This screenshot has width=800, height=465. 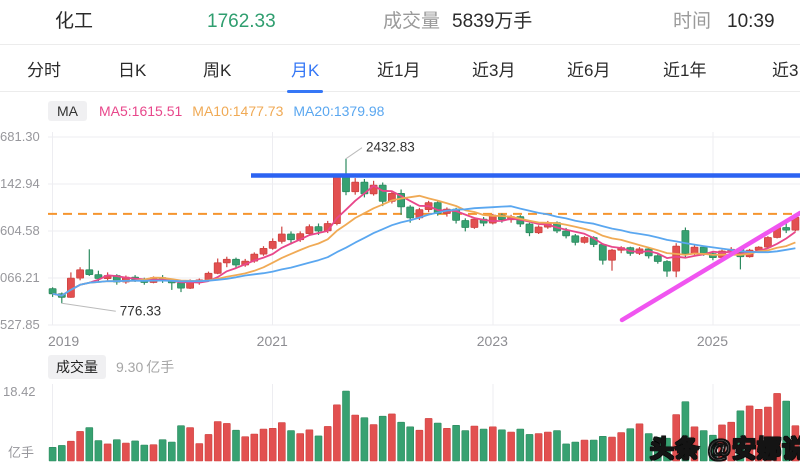 What do you see at coordinates (785, 70) in the screenshot?
I see `tab-近3: 近3` at bounding box center [785, 70].